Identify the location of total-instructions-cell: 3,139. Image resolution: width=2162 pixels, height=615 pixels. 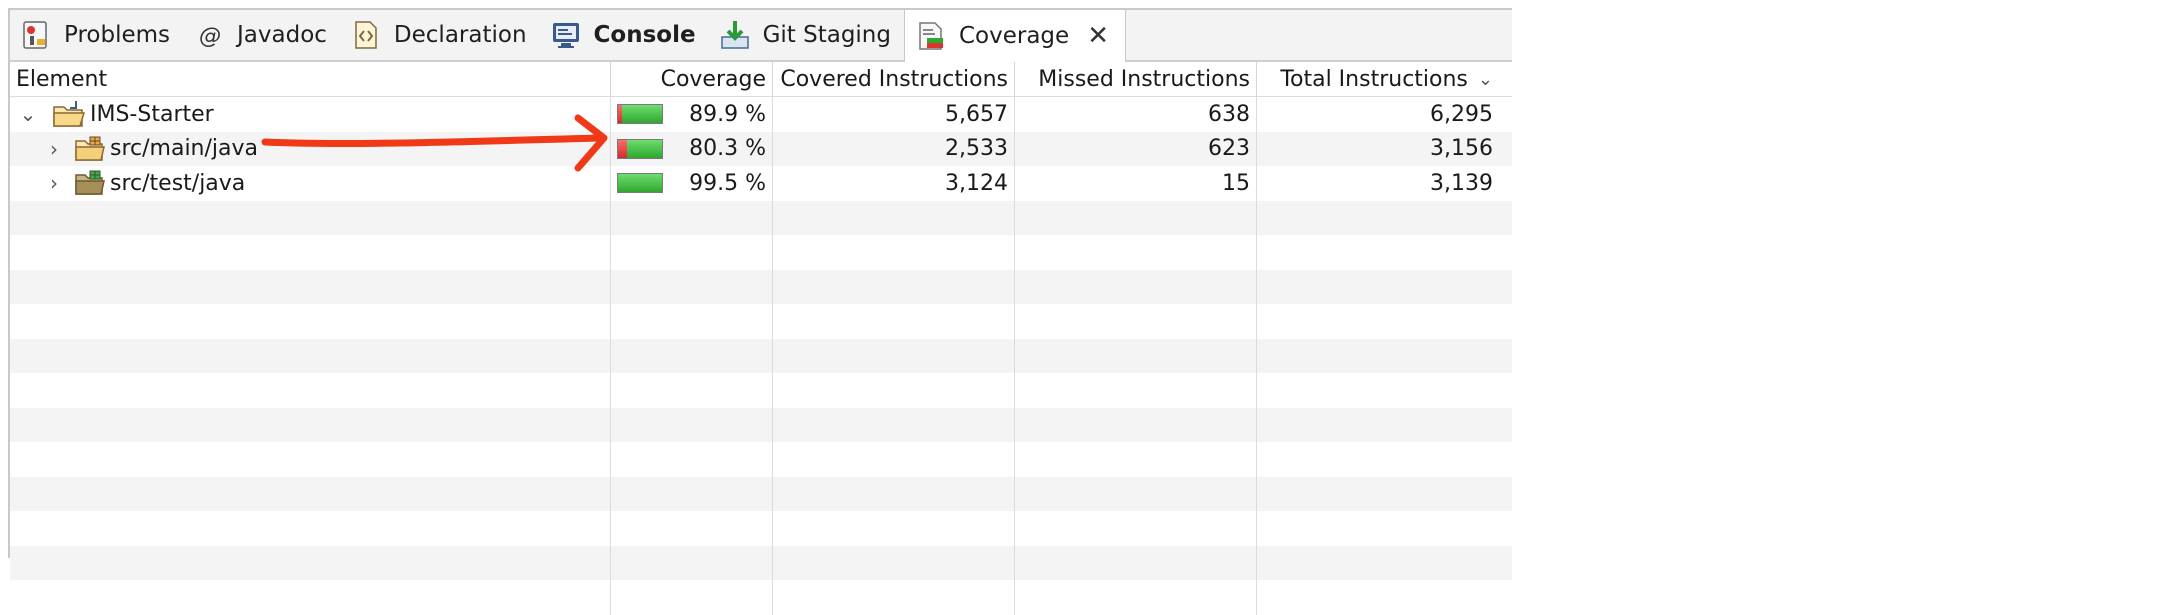
(1377, 183).